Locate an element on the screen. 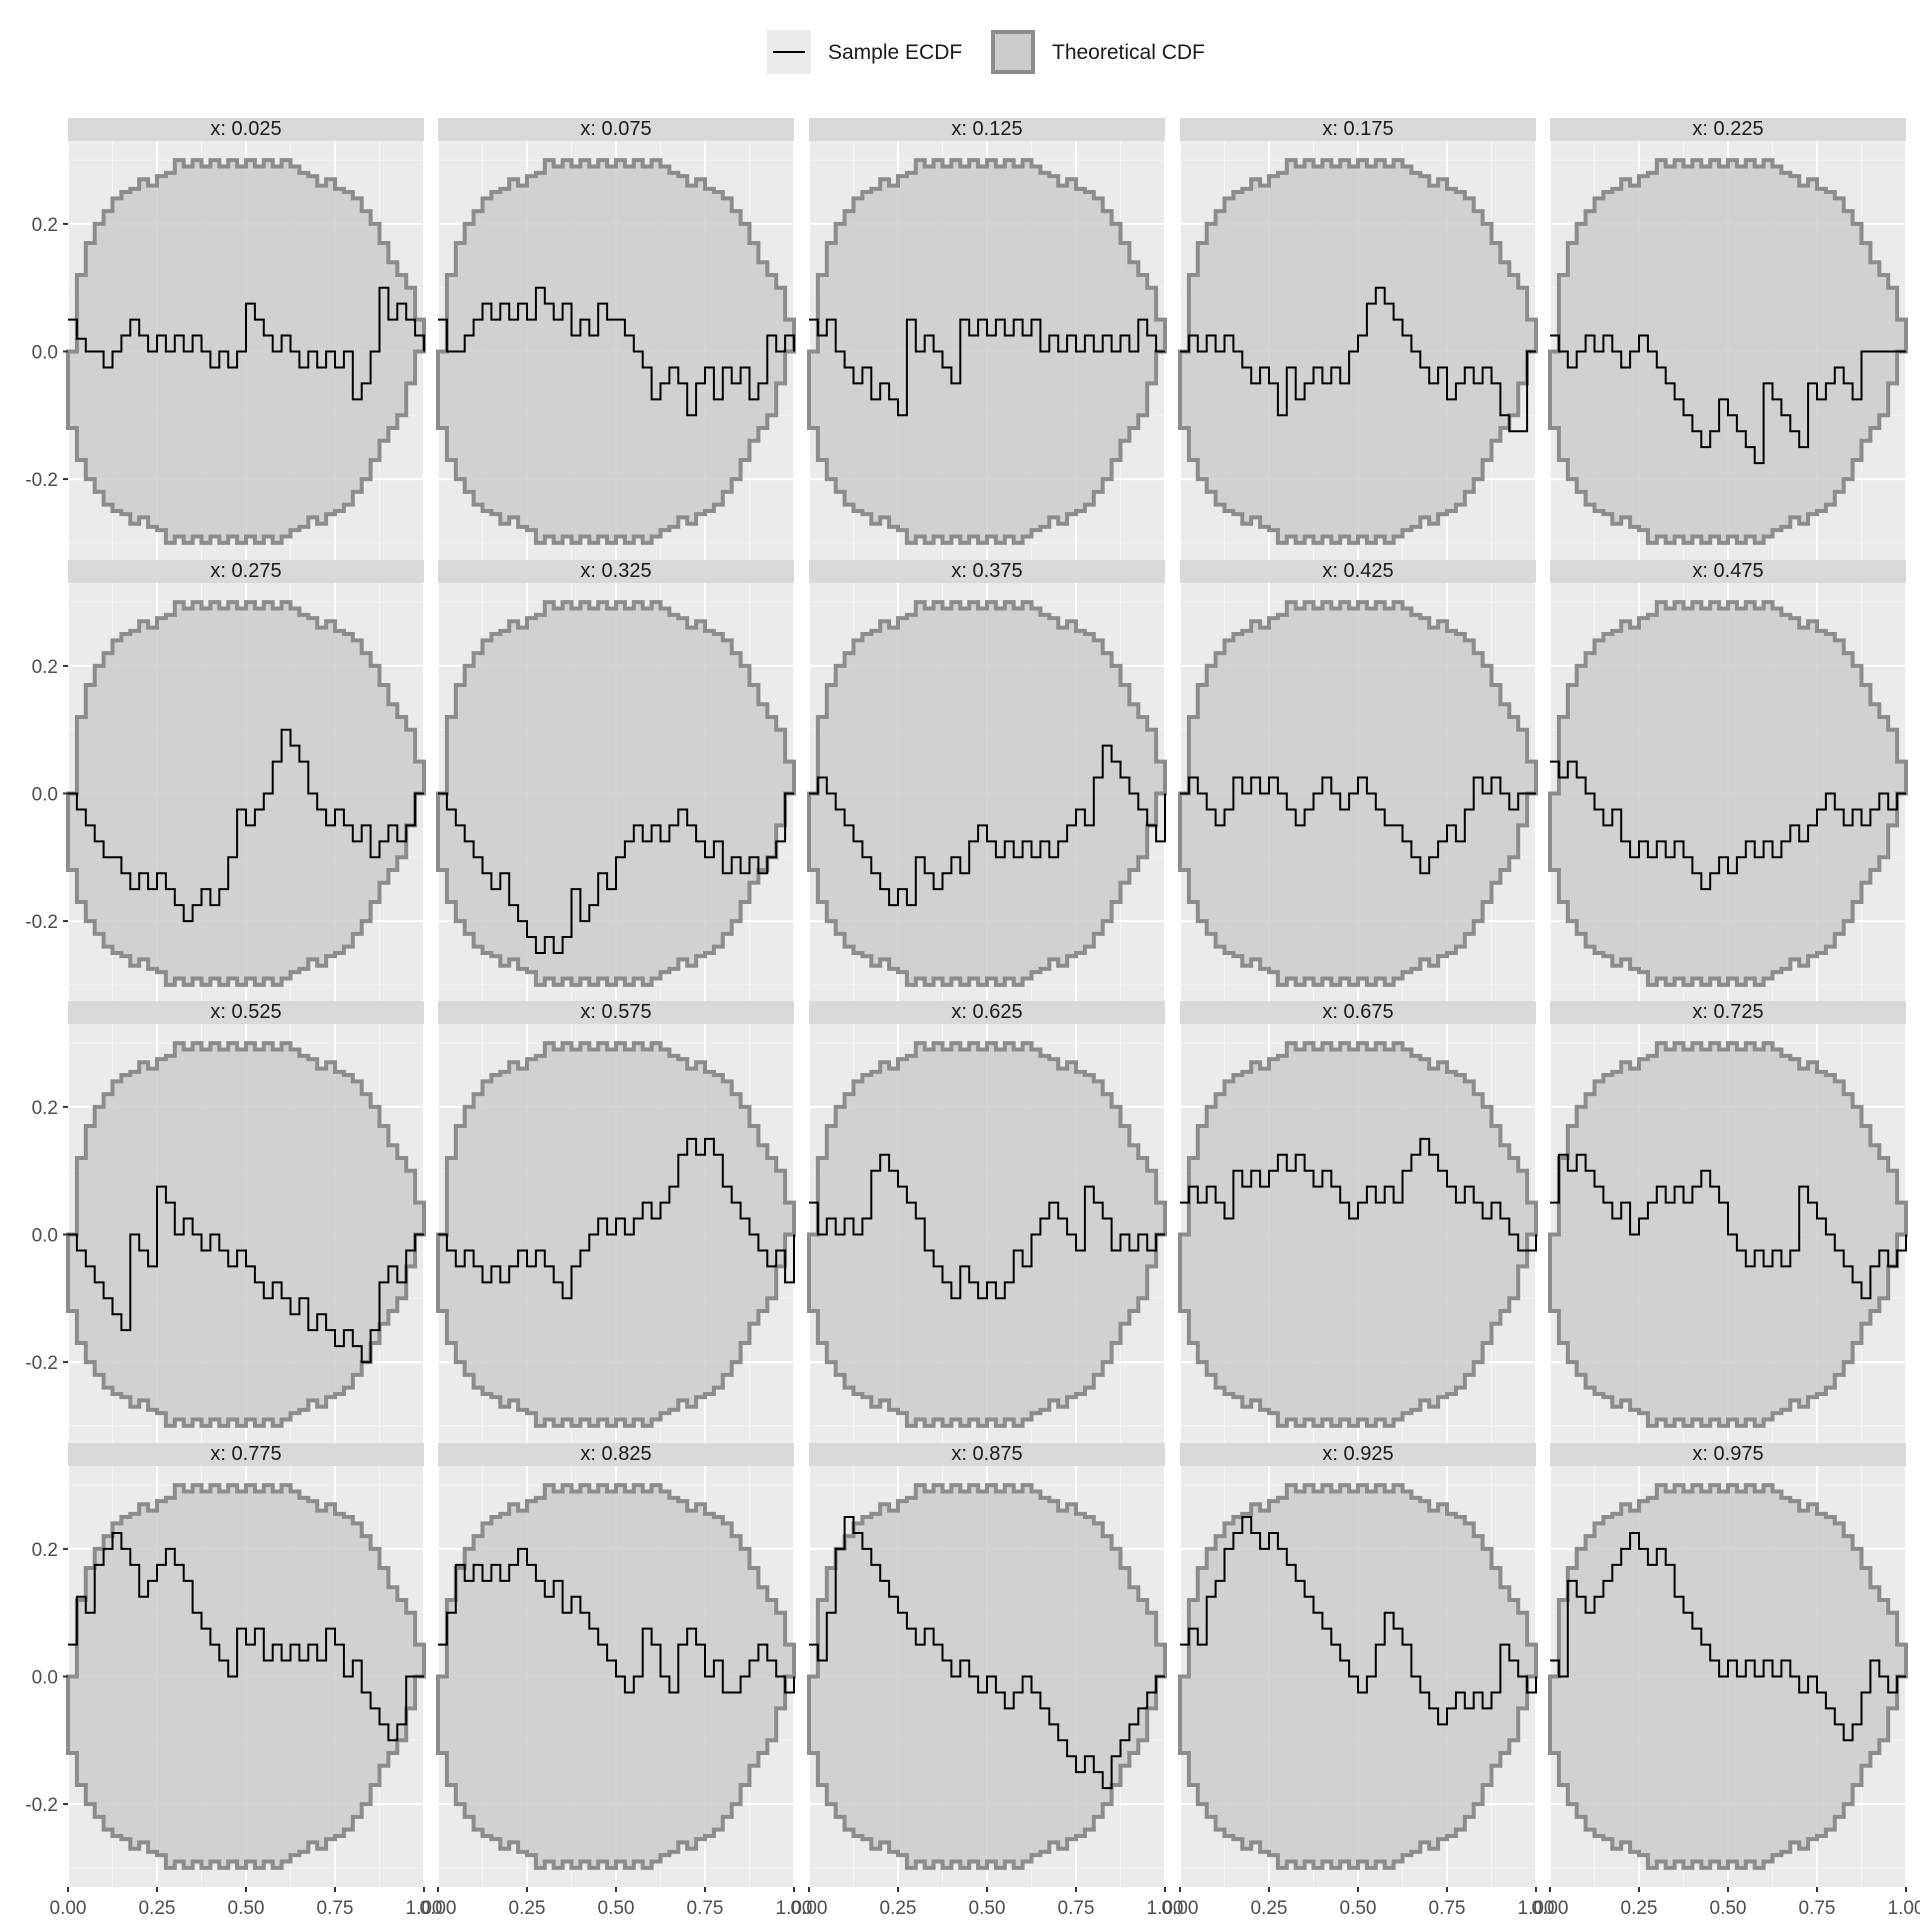 The width and height of the screenshot is (1920, 1920). facet-strip-label: x: 0.325 is located at coordinates (615, 571).